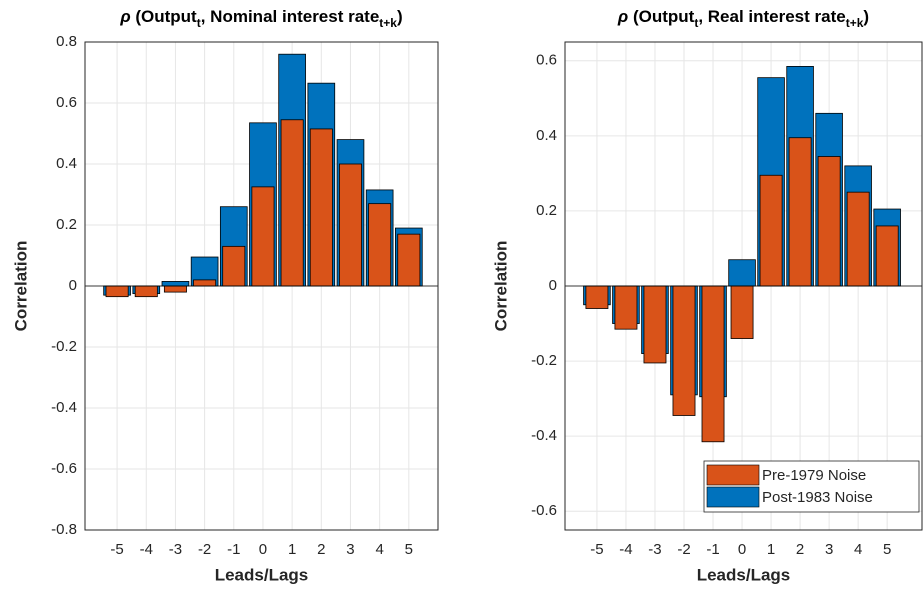  Describe the element at coordinates (817, 497) in the screenshot. I see `legend-label: Post-1983 Noise` at that location.